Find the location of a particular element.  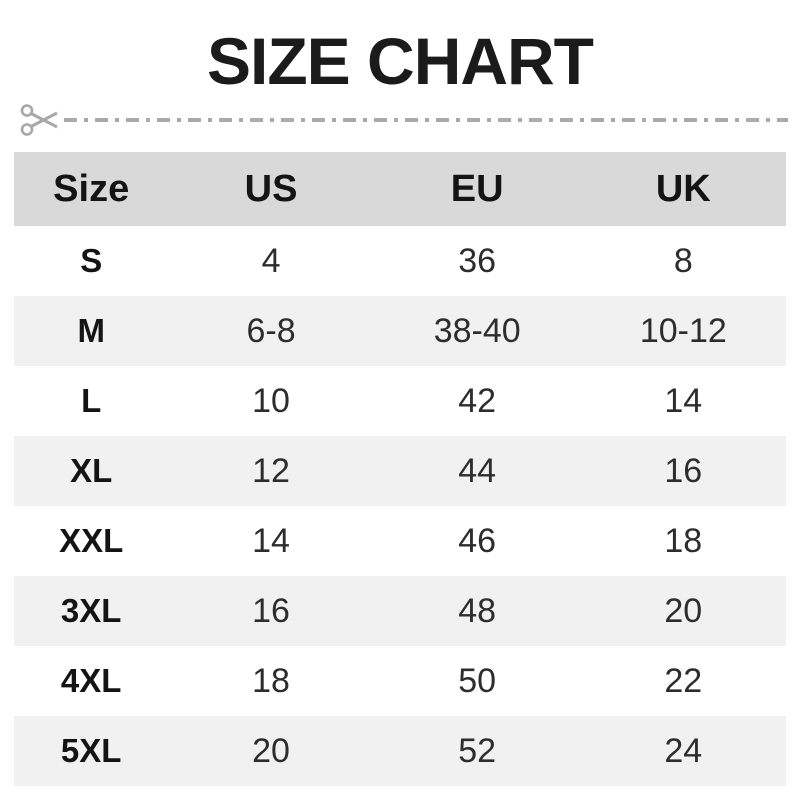

cell-uk: 16 is located at coordinates (683, 470).